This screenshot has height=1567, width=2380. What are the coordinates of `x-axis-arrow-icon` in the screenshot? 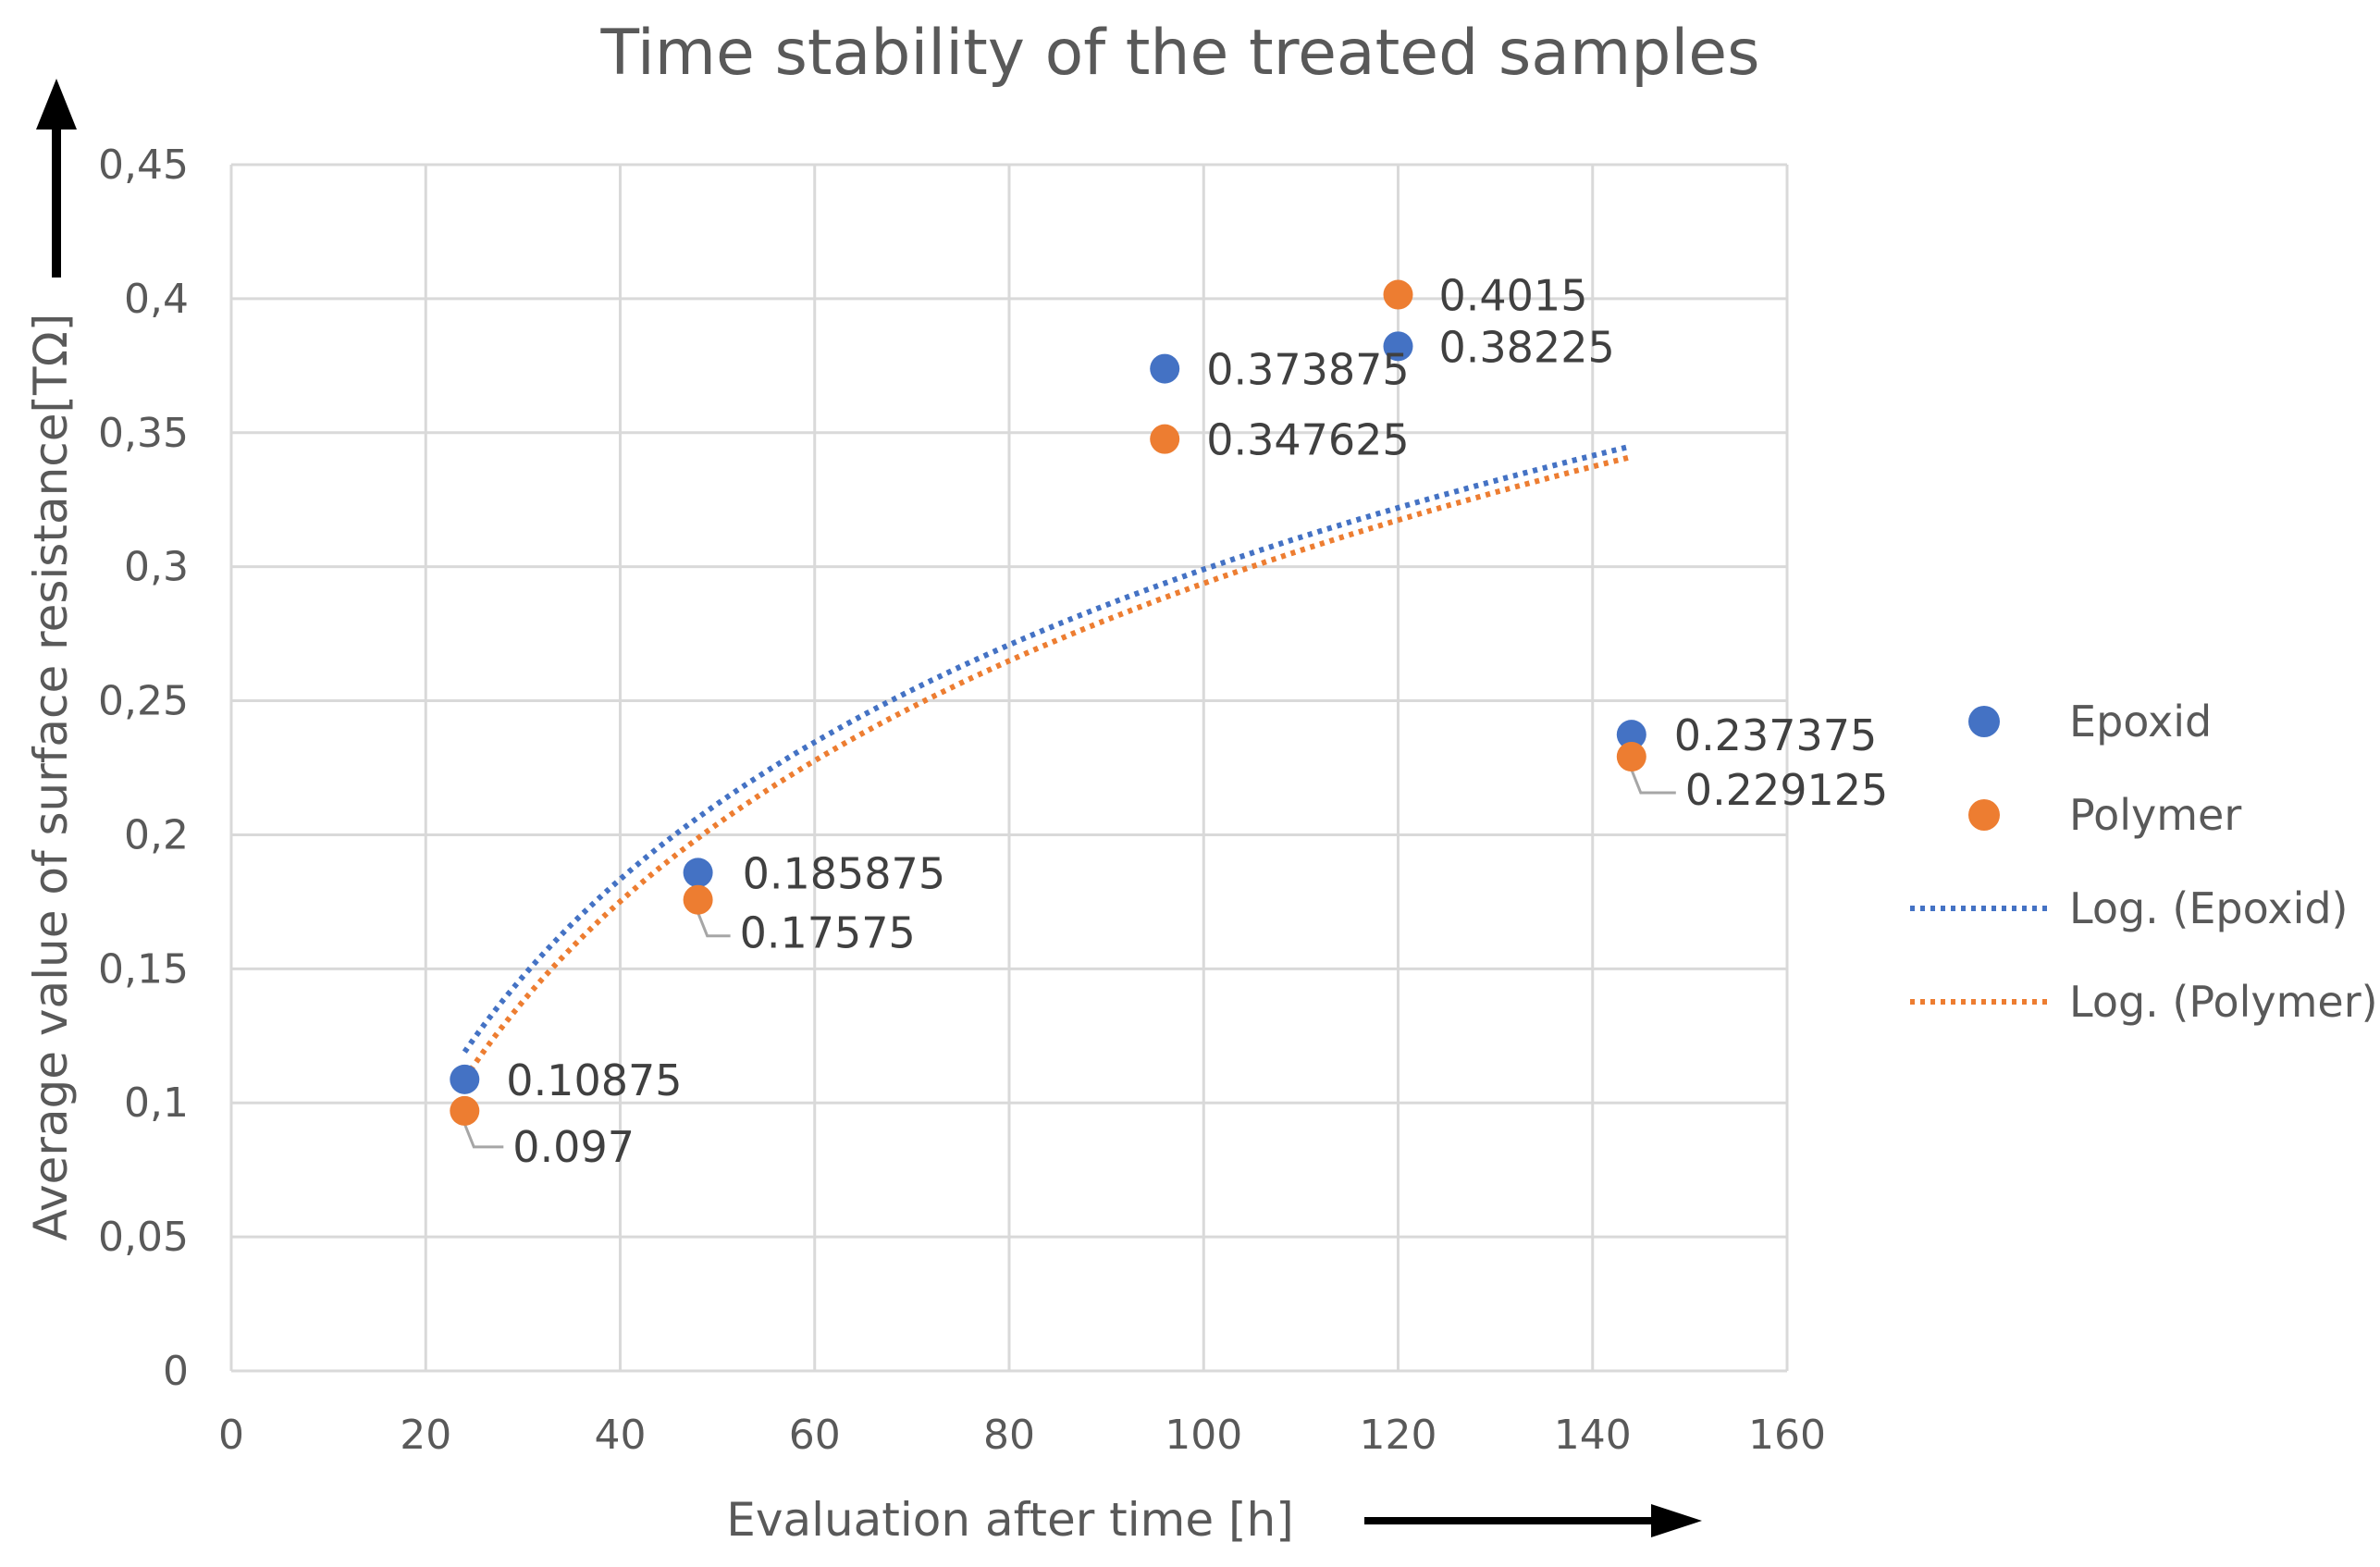 It's located at (1533, 1520).